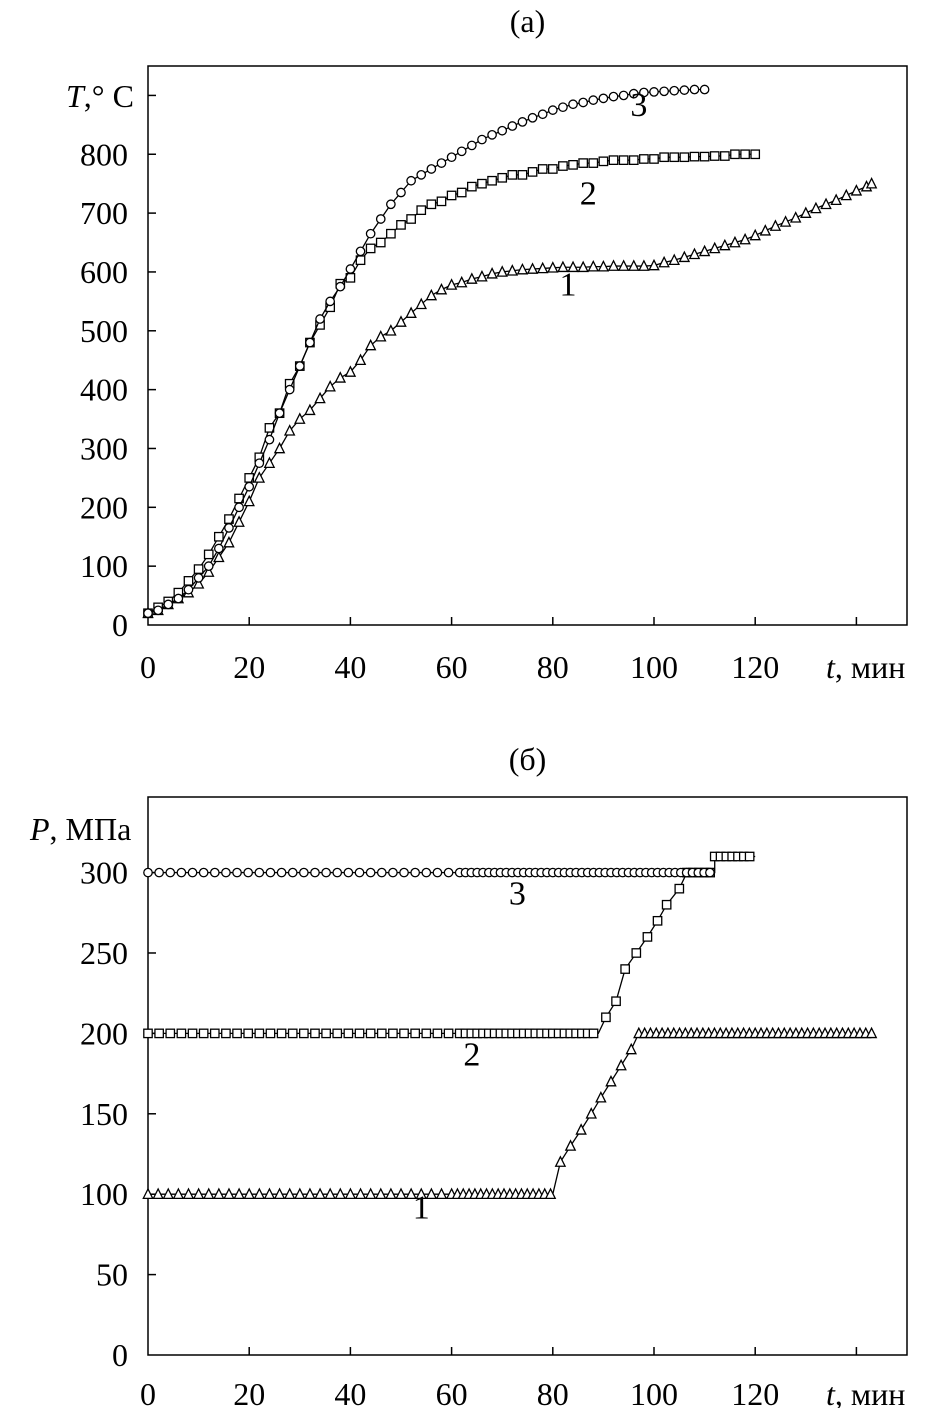 This screenshot has width=933, height=1408. I want to click on series-2-line, so click(452, 945).